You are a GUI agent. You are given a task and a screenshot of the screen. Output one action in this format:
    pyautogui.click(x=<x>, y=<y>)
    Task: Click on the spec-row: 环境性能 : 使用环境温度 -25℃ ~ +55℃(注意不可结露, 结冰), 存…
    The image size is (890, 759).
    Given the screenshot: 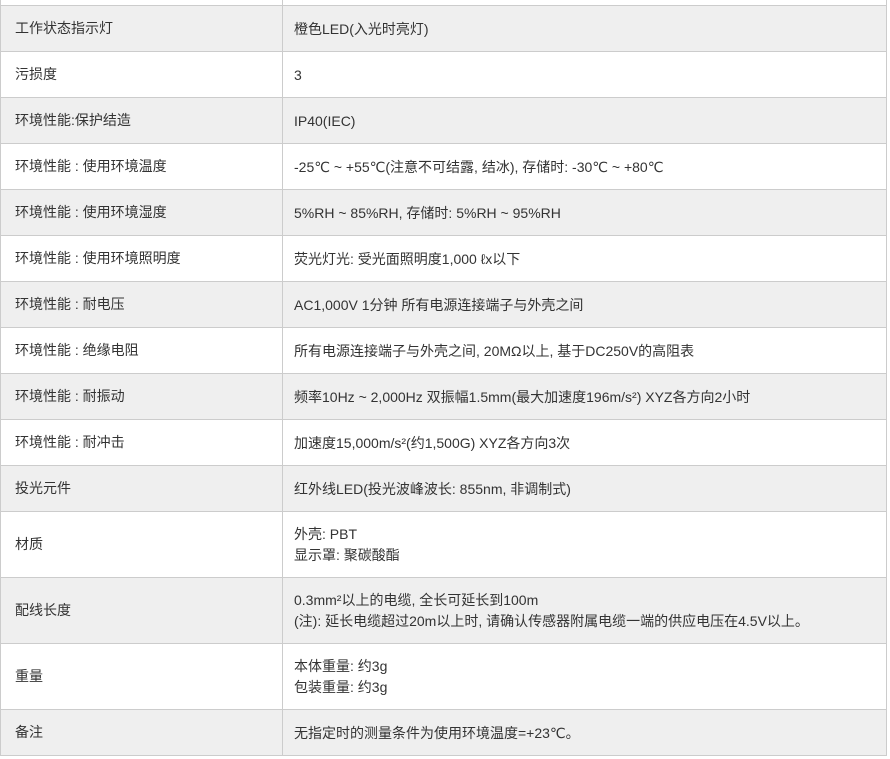 What is the action you would take?
    pyautogui.click(x=443, y=166)
    